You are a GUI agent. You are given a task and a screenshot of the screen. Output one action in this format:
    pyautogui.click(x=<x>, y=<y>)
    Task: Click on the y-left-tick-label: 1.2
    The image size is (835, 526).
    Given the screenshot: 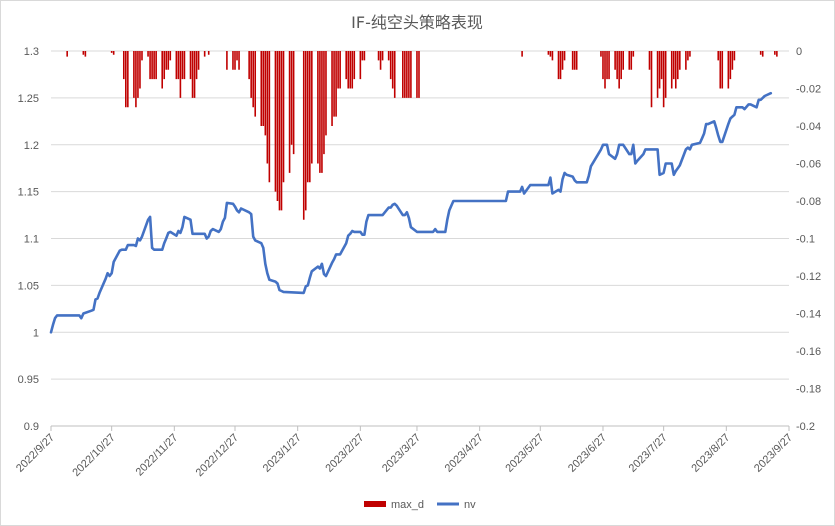 What is the action you would take?
    pyautogui.click(x=31, y=146)
    